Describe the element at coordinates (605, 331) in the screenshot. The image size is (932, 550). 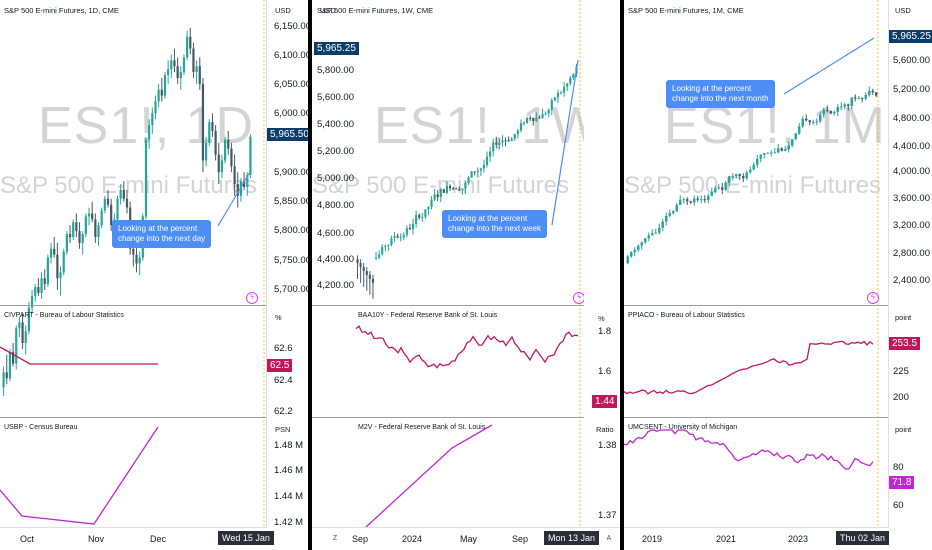
I see `indicator-tick: 1.8` at that location.